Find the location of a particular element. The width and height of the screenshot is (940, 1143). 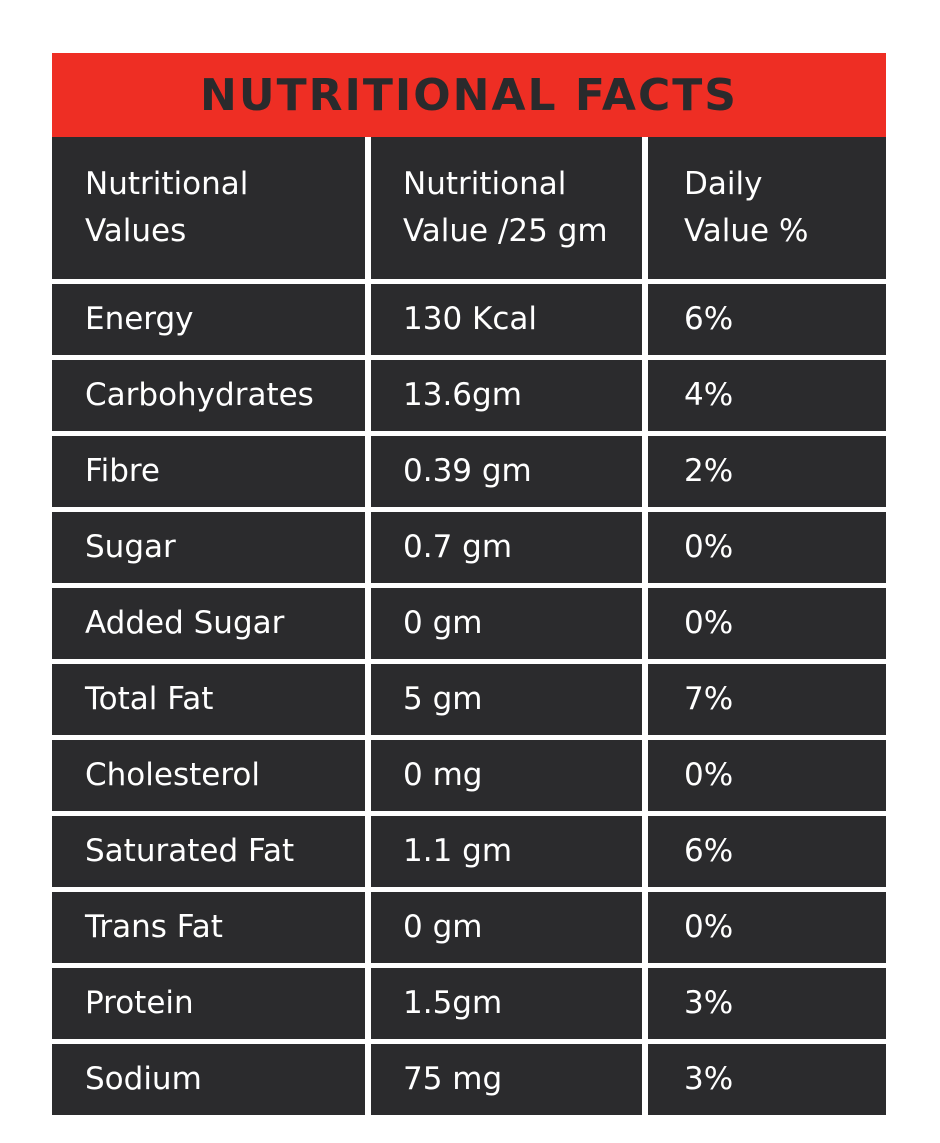

table-row: Fibre 0.39 gm 2% is located at coordinates (469, 471).